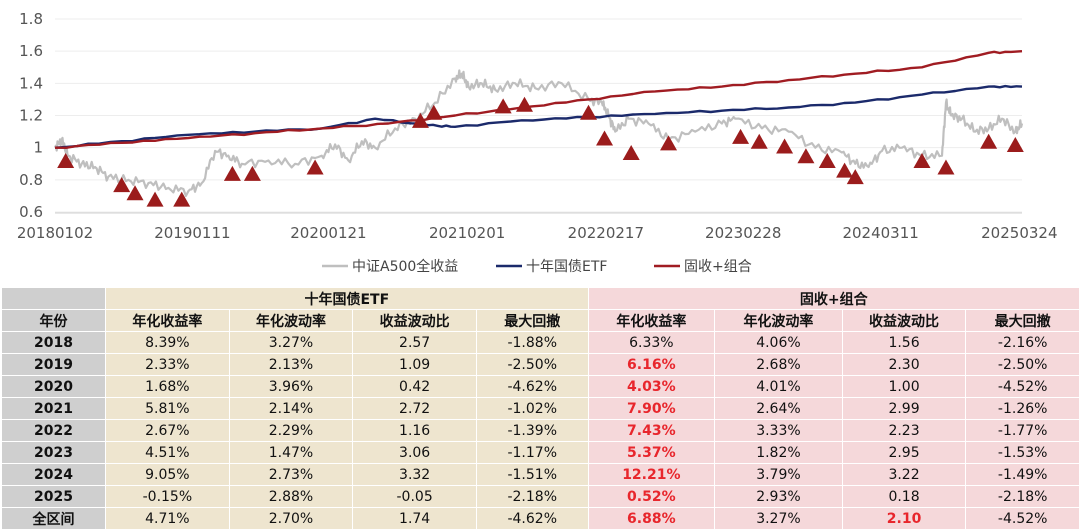 Image resolution: width=1080 pixels, height=532 pixels. I want to click on table-cell-highlight: 6.16%, so click(652, 364).